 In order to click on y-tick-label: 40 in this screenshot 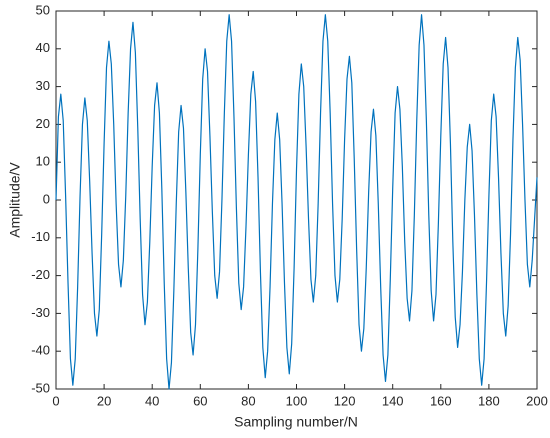, I will do `click(43, 47)`.